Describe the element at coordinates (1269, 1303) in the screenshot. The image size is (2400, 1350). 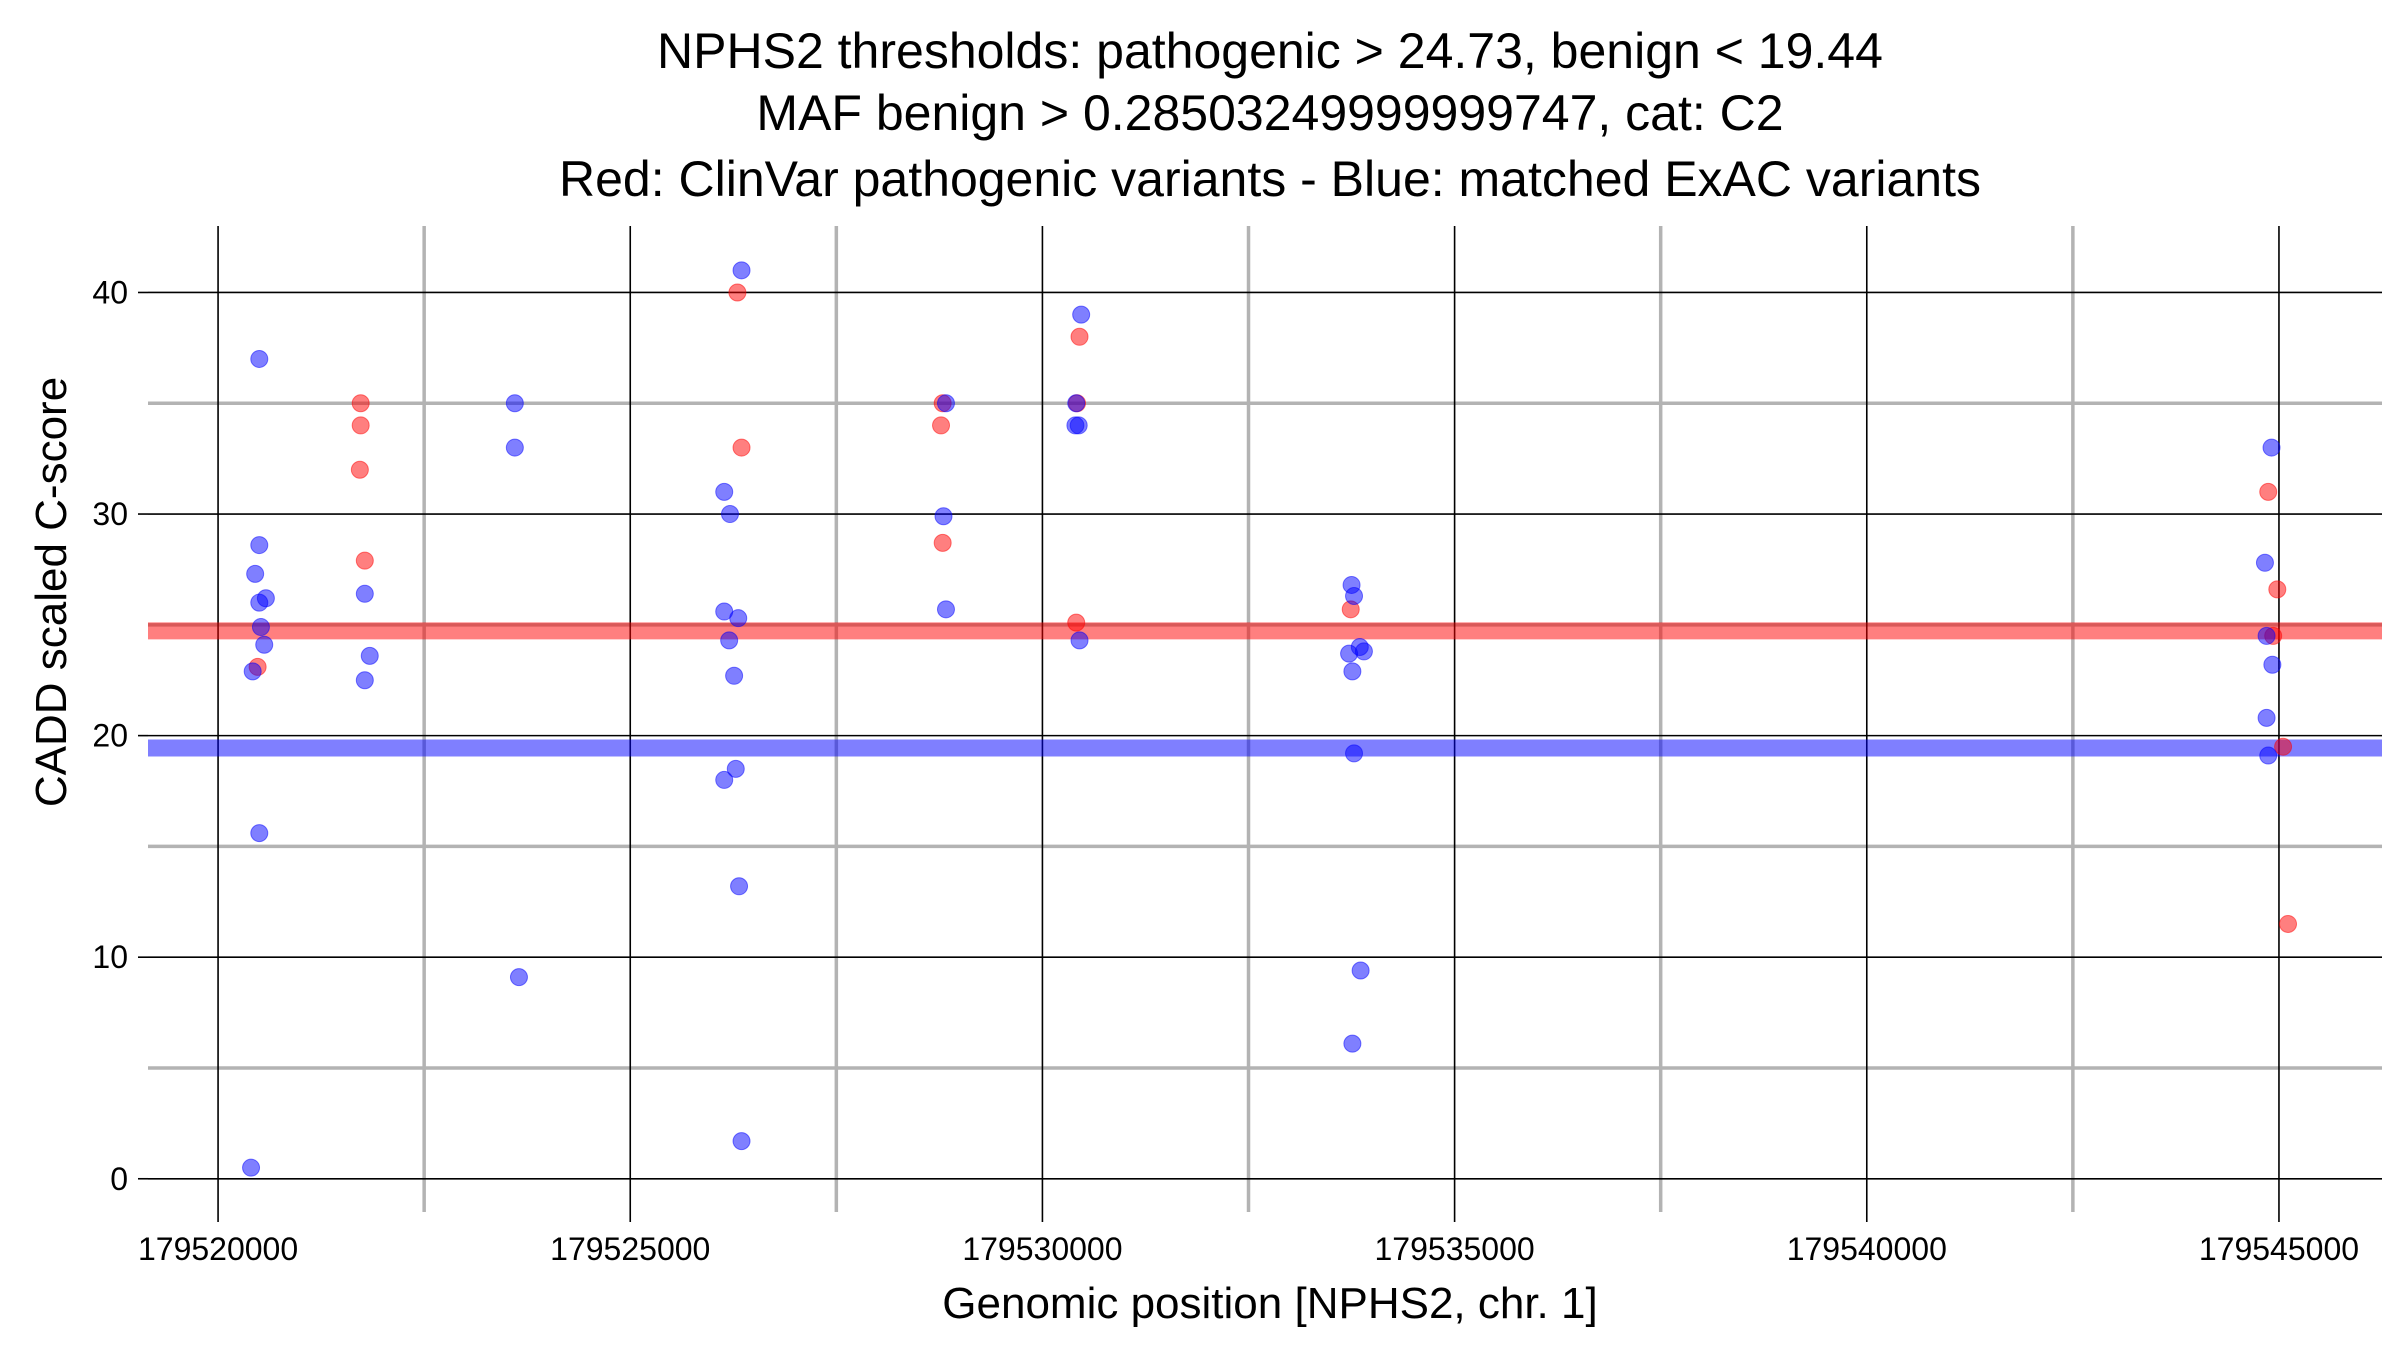
I see `x-axis-title: Genomic position [NPHS2, chr. 1]` at that location.